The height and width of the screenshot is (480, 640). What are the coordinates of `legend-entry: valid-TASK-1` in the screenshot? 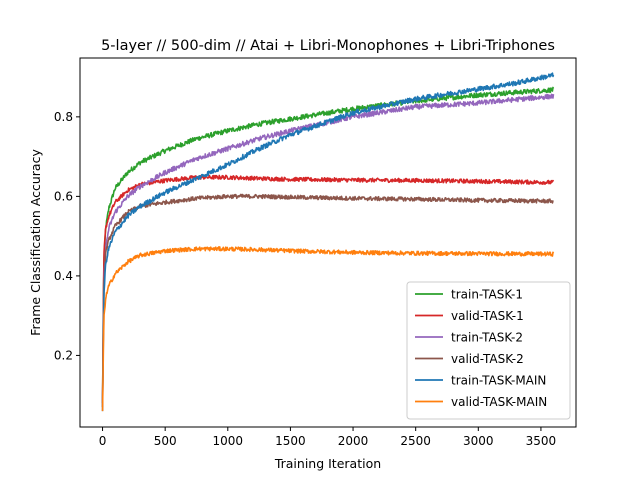 It's located at (487, 316).